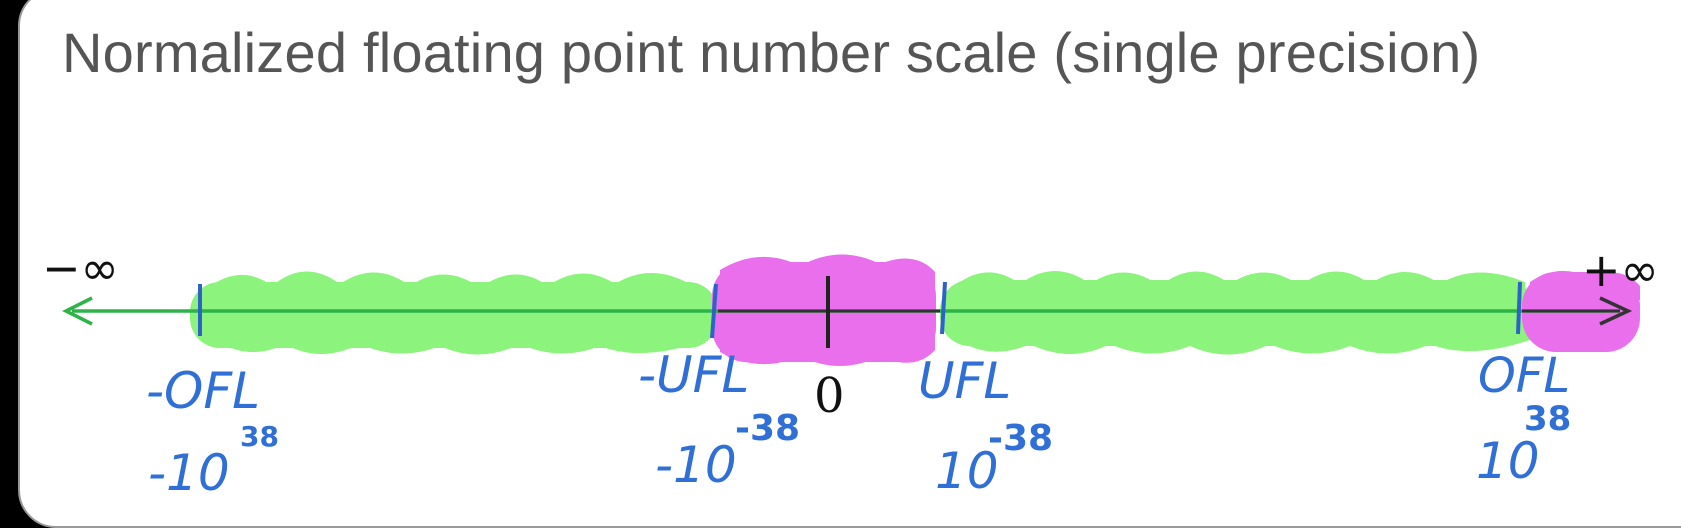 The width and height of the screenshot is (1681, 528). What do you see at coordinates (714, 311) in the screenshot?
I see `tick-neg-ufl` at bounding box center [714, 311].